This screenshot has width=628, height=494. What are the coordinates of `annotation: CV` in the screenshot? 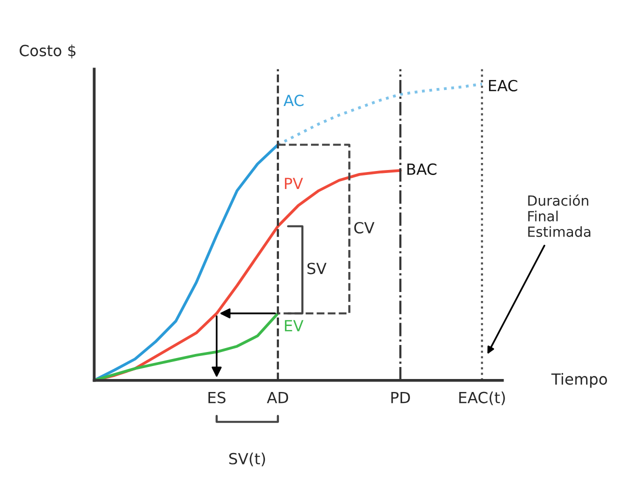 It's located at (364, 228).